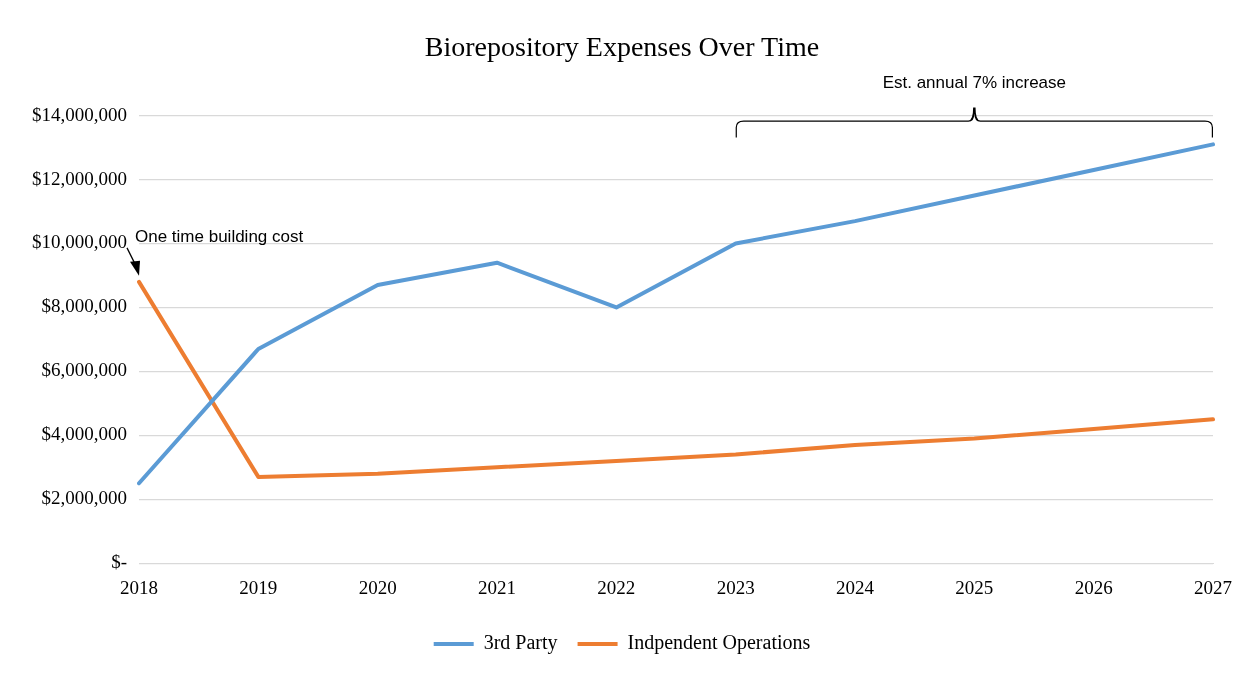 This screenshot has width=1246, height=674. Describe the element at coordinates (622, 47) in the screenshot. I see `chart-title: Biorepository Expenses Over Time` at that location.